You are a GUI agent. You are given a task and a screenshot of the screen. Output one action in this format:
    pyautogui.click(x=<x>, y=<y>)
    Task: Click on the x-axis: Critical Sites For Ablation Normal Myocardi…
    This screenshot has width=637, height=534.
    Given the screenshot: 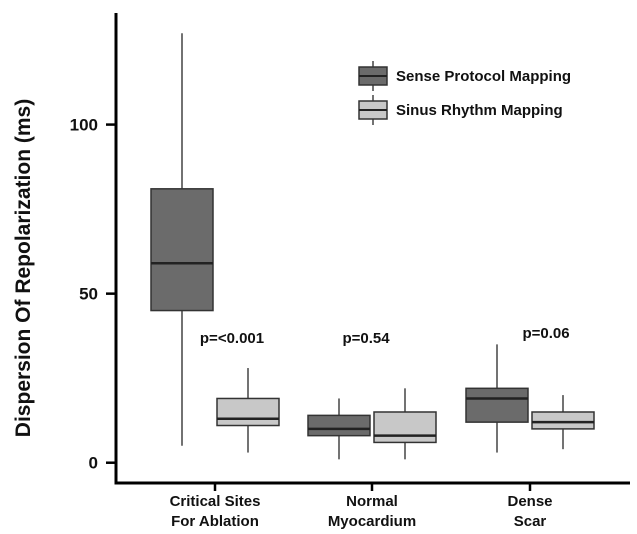 What is the action you would take?
    pyautogui.click(x=372, y=505)
    